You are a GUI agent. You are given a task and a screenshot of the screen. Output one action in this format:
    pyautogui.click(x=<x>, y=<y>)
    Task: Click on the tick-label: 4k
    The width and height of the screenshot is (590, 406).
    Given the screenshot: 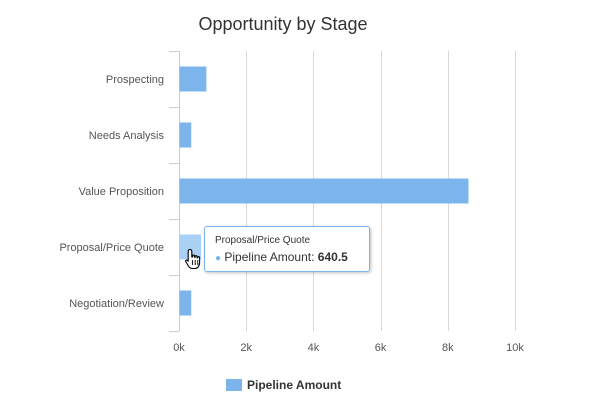 What is the action you would take?
    pyautogui.click(x=314, y=348)
    